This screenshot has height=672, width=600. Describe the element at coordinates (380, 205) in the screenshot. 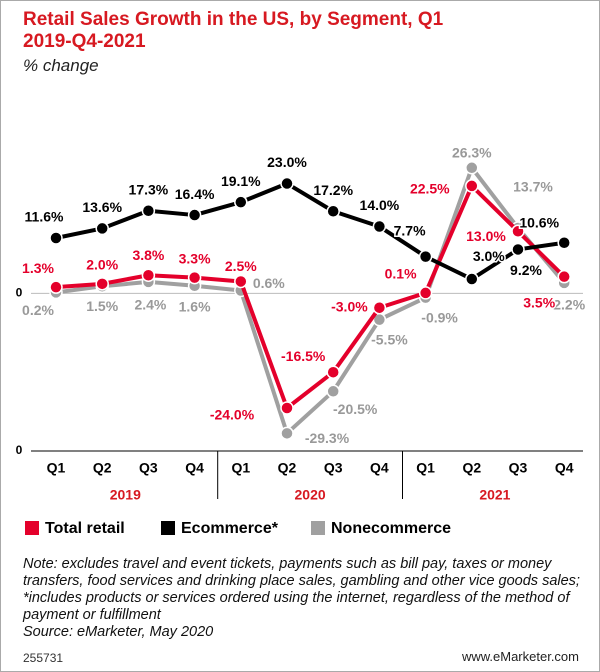

I see `data-label: 14.0%` at that location.